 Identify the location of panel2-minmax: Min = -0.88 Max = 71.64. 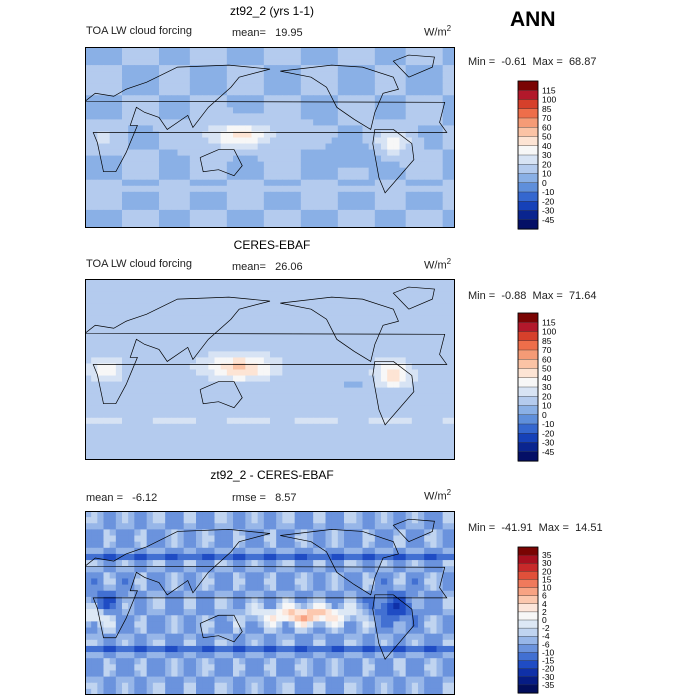
(532, 296).